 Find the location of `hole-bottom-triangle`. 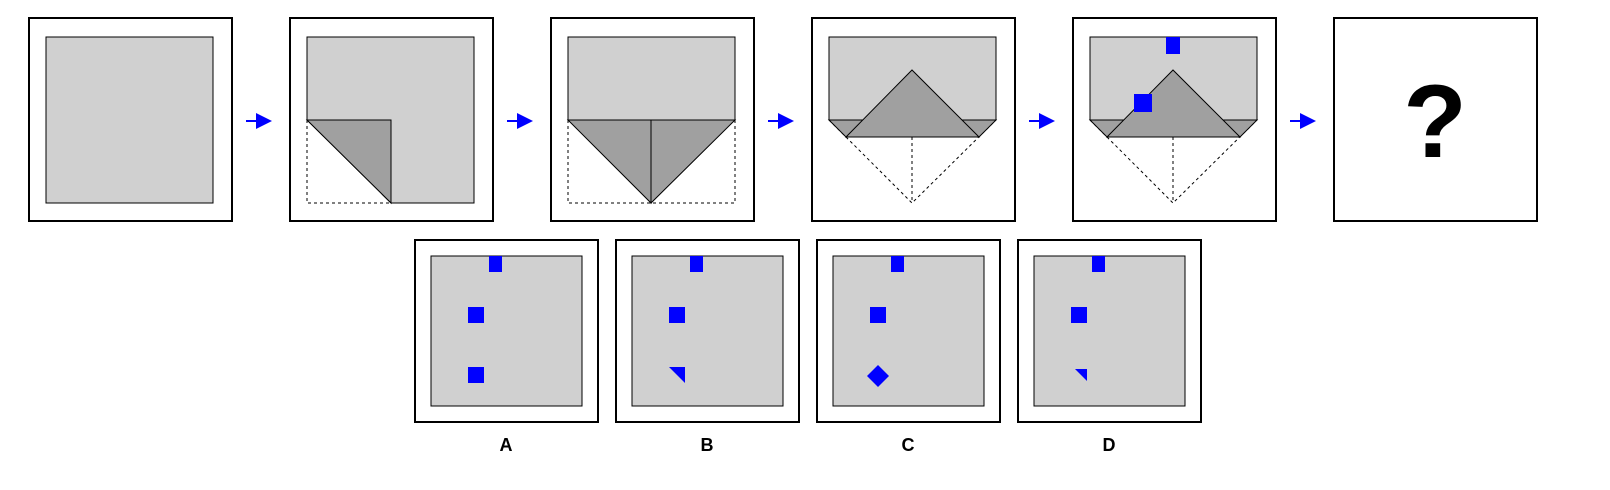

hole-bottom-triangle is located at coordinates (677, 375).